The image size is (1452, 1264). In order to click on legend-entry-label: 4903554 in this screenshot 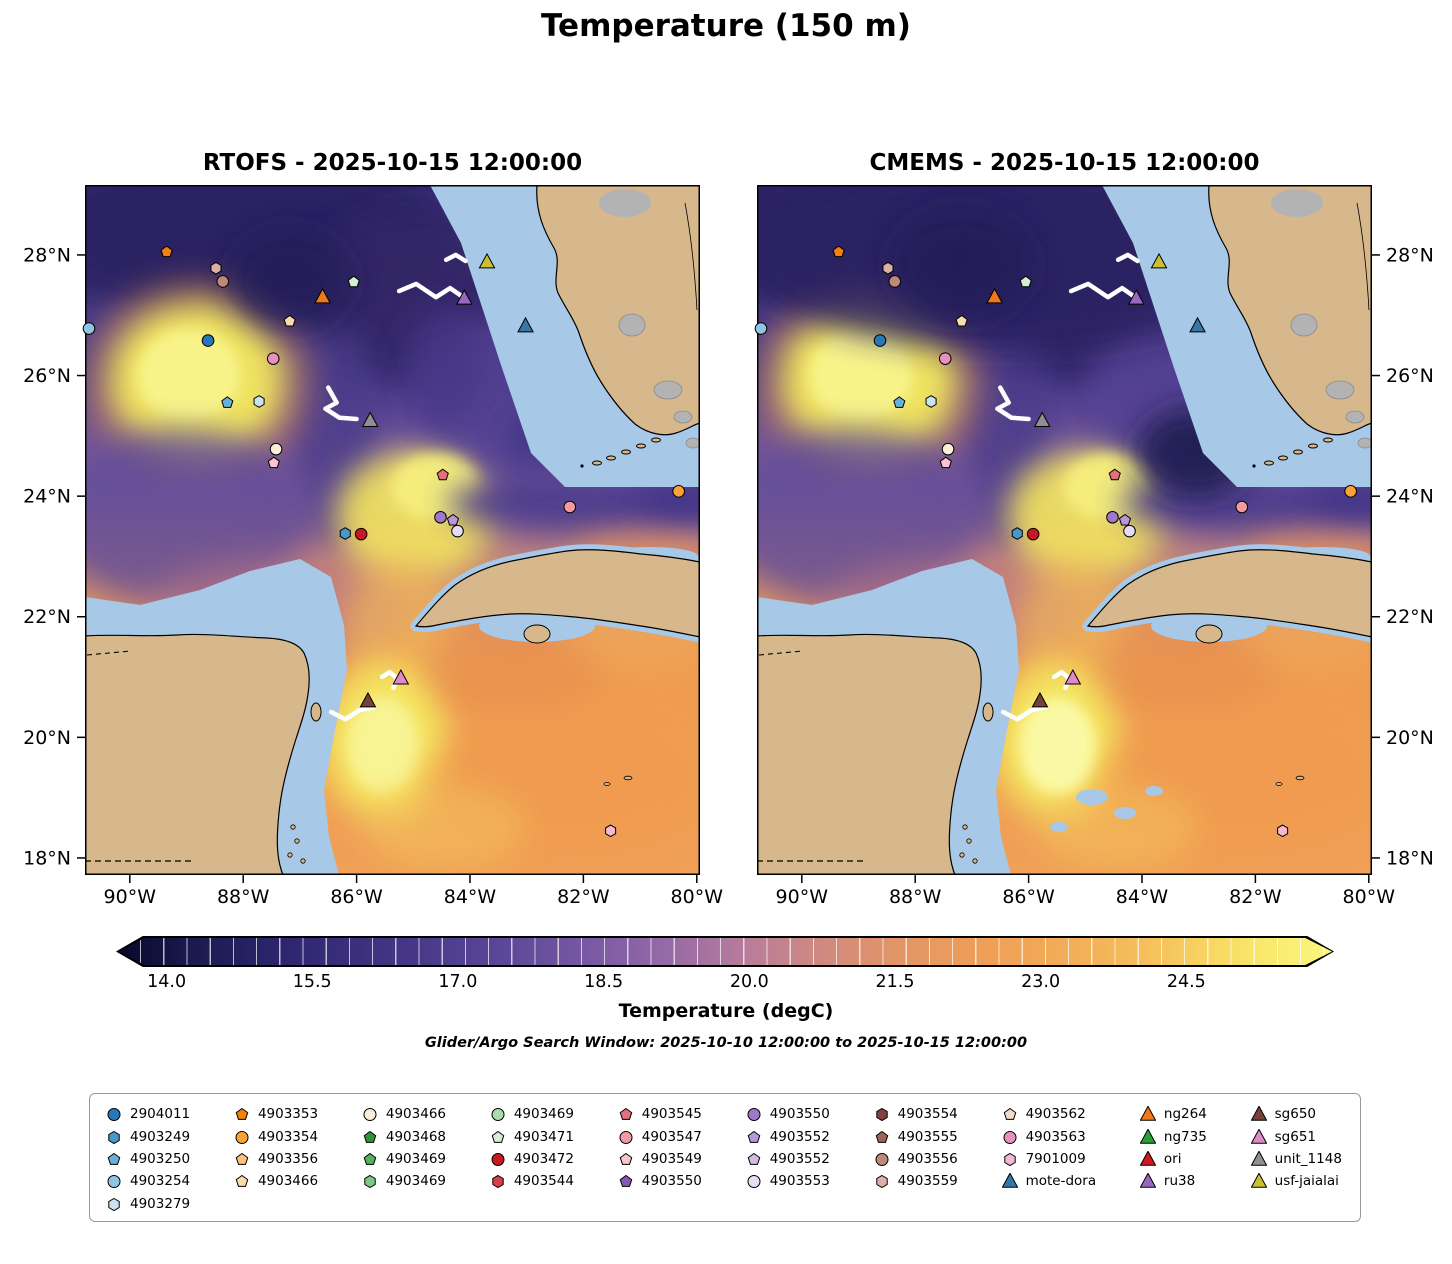, I will do `click(927, 1114)`.